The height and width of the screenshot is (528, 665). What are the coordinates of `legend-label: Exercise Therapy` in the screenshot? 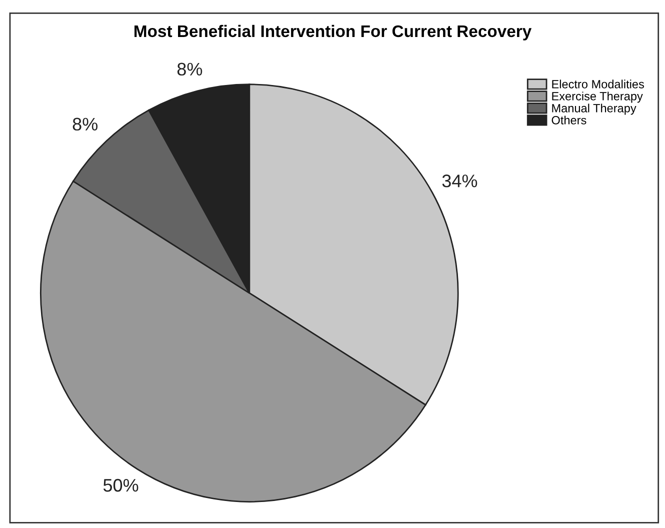 It's located at (597, 97).